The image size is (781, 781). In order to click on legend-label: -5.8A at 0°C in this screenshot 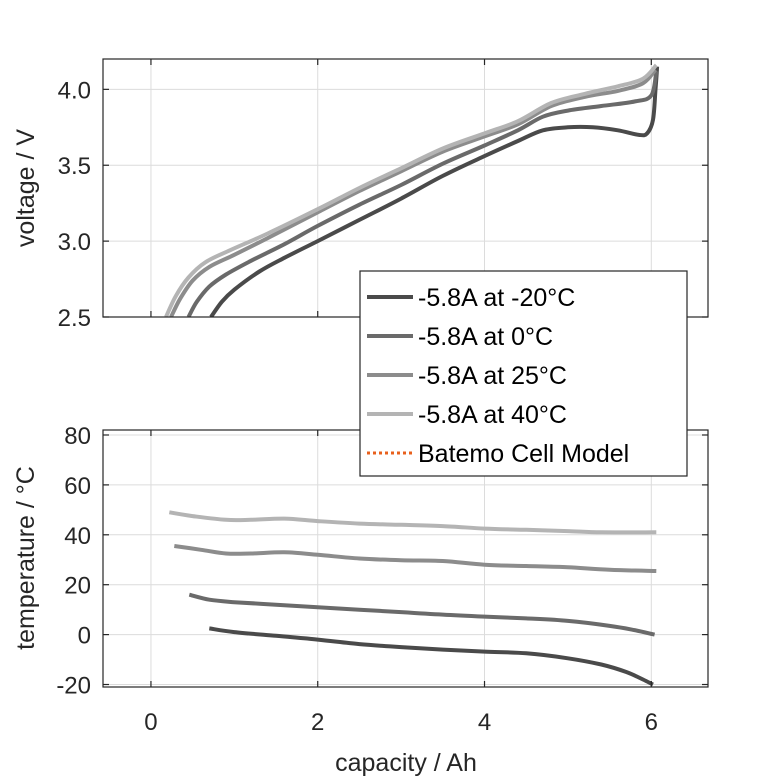, I will do `click(485, 337)`.